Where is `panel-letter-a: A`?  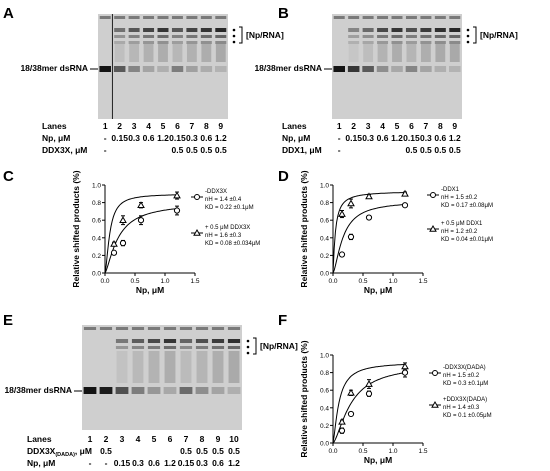
panel-letter-a: A is located at coordinates (8, 13).